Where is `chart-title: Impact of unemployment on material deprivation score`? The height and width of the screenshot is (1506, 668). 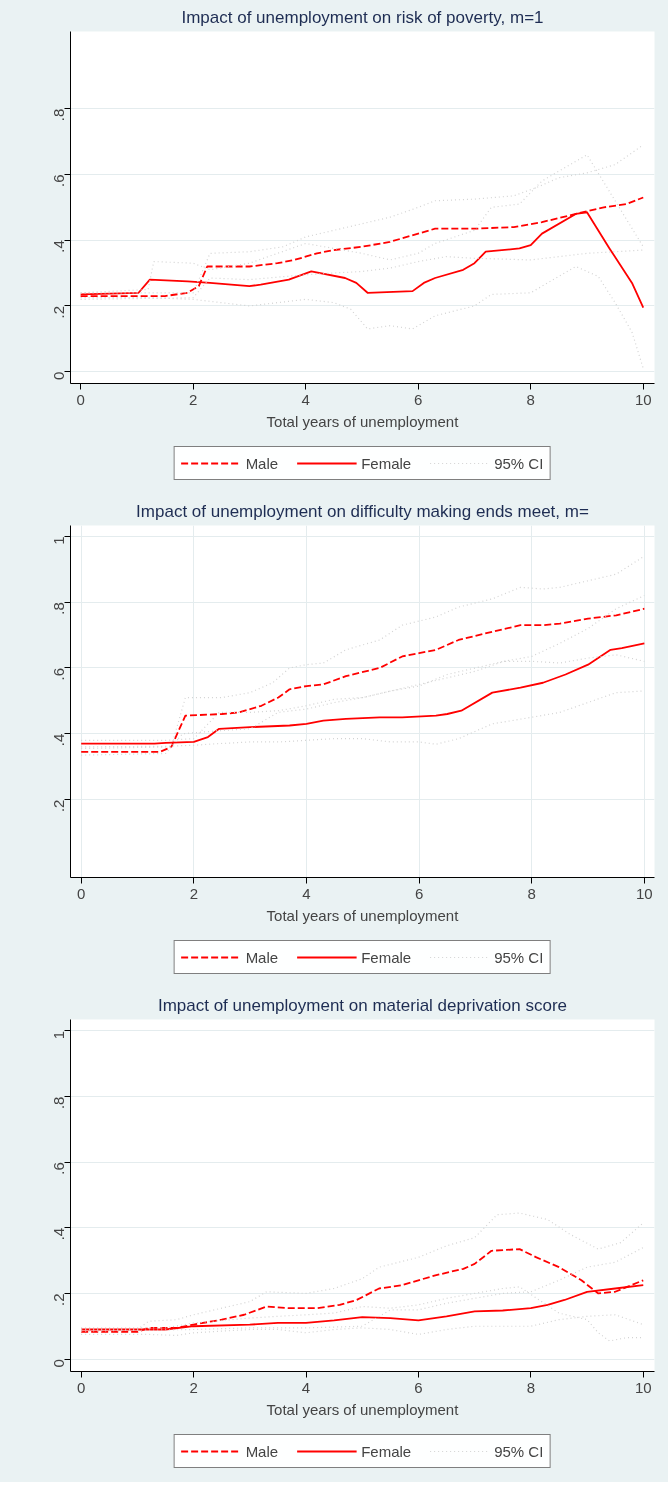
chart-title: Impact of unemployment on material deprivation score is located at coordinates (362, 1005).